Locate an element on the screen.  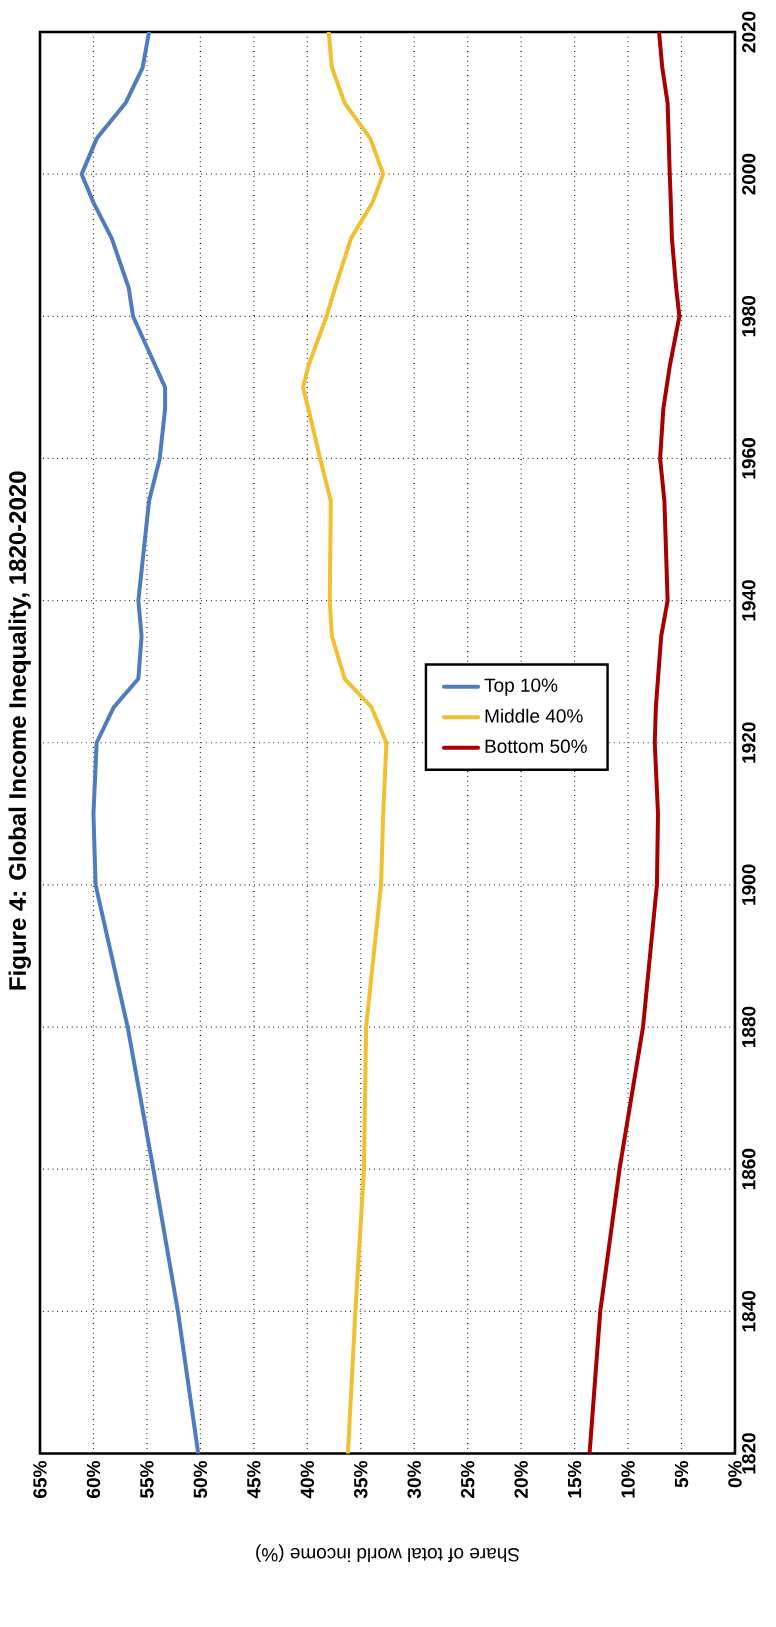
y-tick-label: 1980 is located at coordinates (749, 316).